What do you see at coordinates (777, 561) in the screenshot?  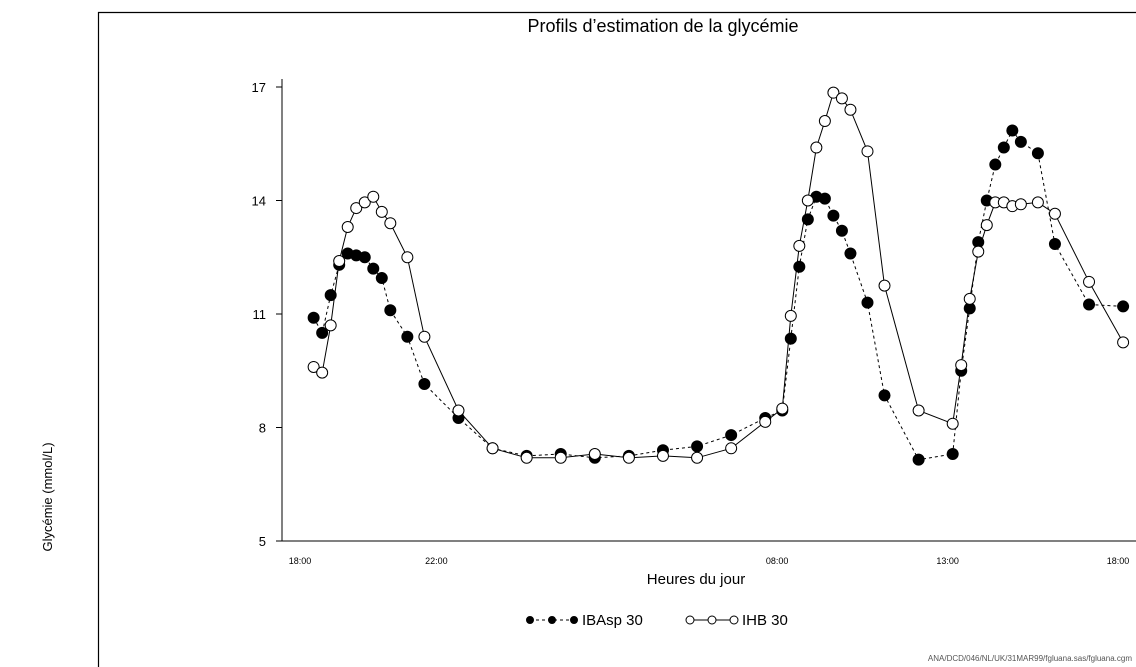 I see `x-tick-label: 08:00` at bounding box center [777, 561].